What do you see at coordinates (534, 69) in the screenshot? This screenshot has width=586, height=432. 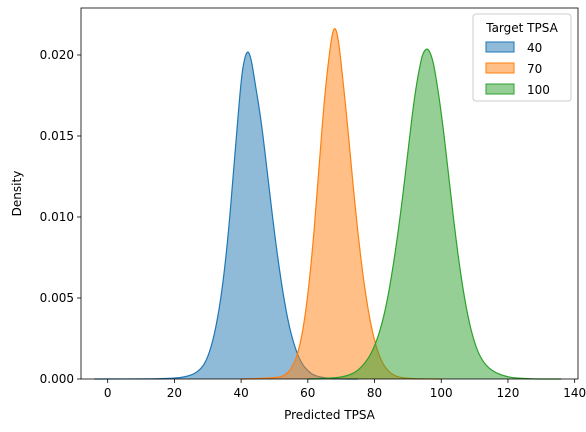 I see `legend-label-70: 70` at bounding box center [534, 69].